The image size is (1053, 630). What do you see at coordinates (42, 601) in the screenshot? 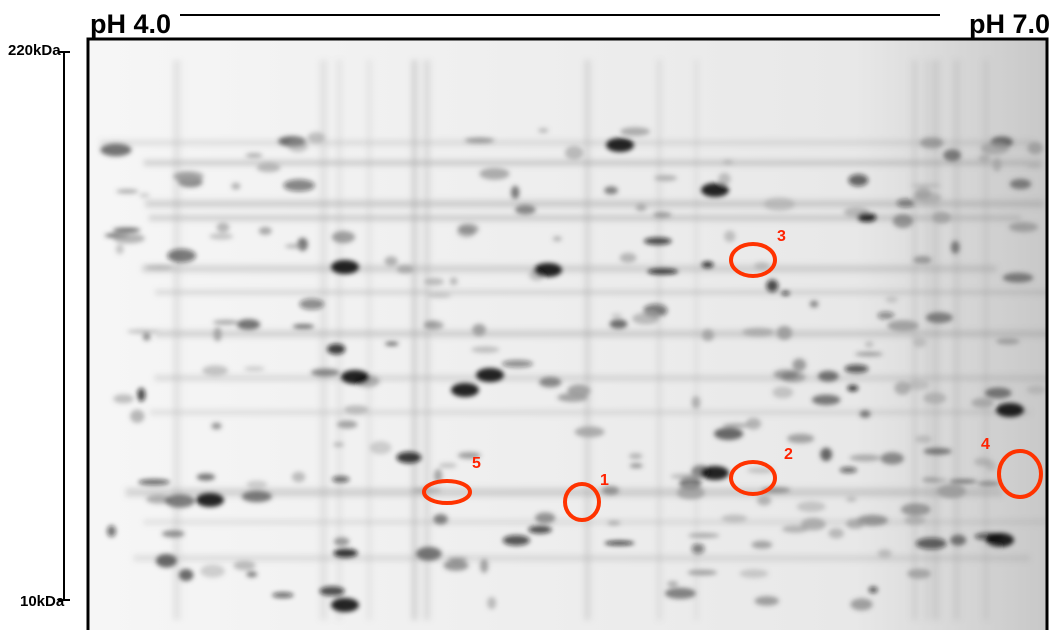
I see `mass-bottom-label: 10kDa` at bounding box center [42, 601].